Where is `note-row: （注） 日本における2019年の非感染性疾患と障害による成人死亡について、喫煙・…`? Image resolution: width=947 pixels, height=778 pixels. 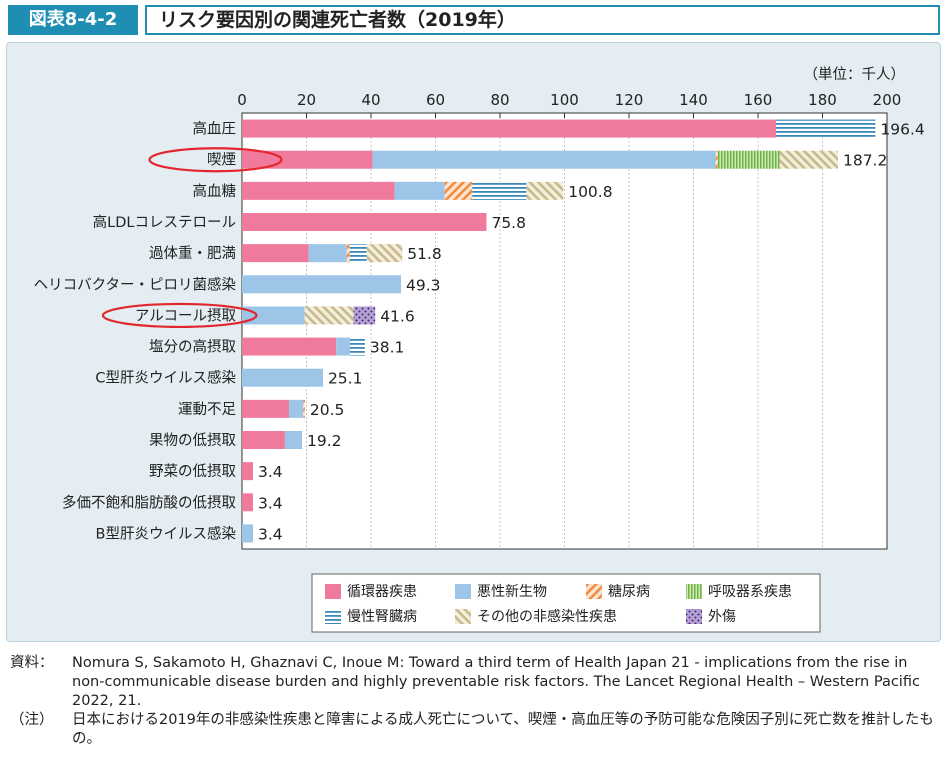
note-row: （注） 日本における2019年の非感染性疾患と障害による成人死亡について、喫煙・… is located at coordinates (472, 730).